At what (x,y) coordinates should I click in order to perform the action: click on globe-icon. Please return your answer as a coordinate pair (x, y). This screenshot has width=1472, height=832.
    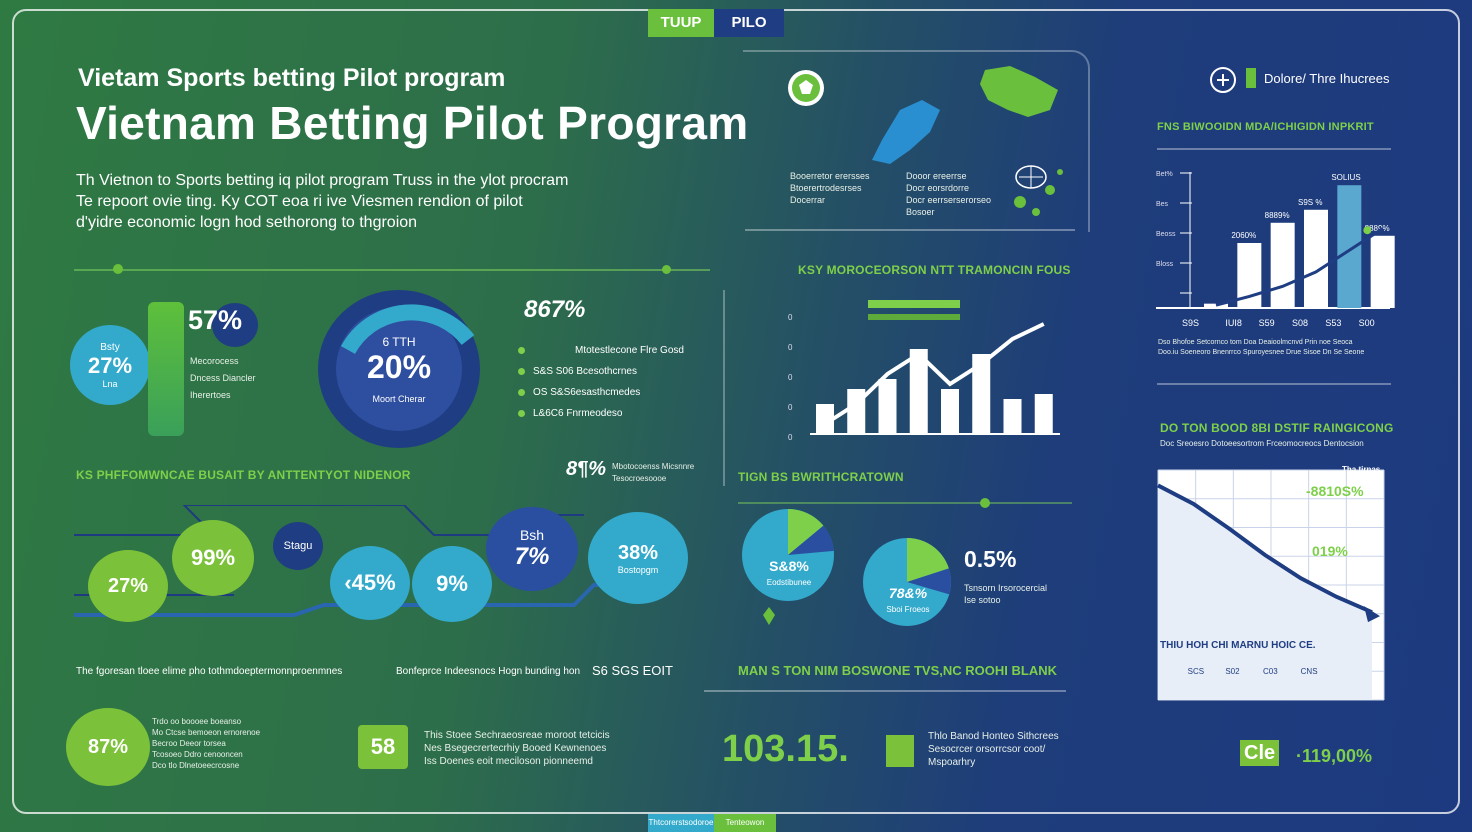
    Looking at the image, I should click on (1031, 177).